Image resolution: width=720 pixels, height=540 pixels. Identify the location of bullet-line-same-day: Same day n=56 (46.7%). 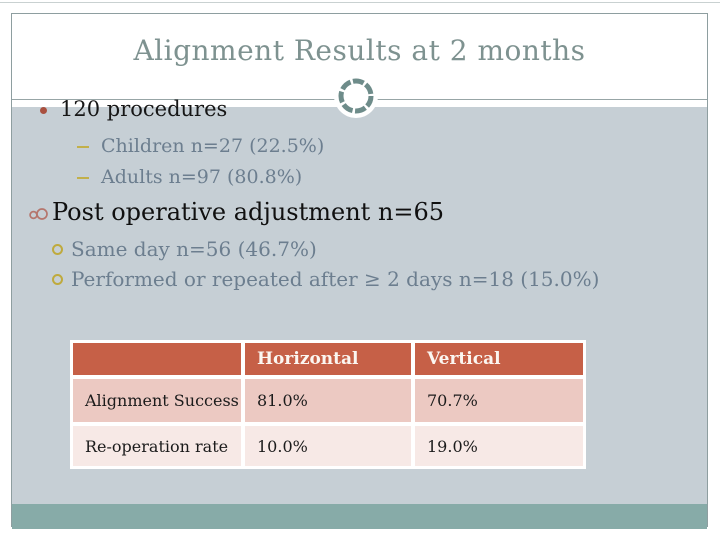
(184, 249).